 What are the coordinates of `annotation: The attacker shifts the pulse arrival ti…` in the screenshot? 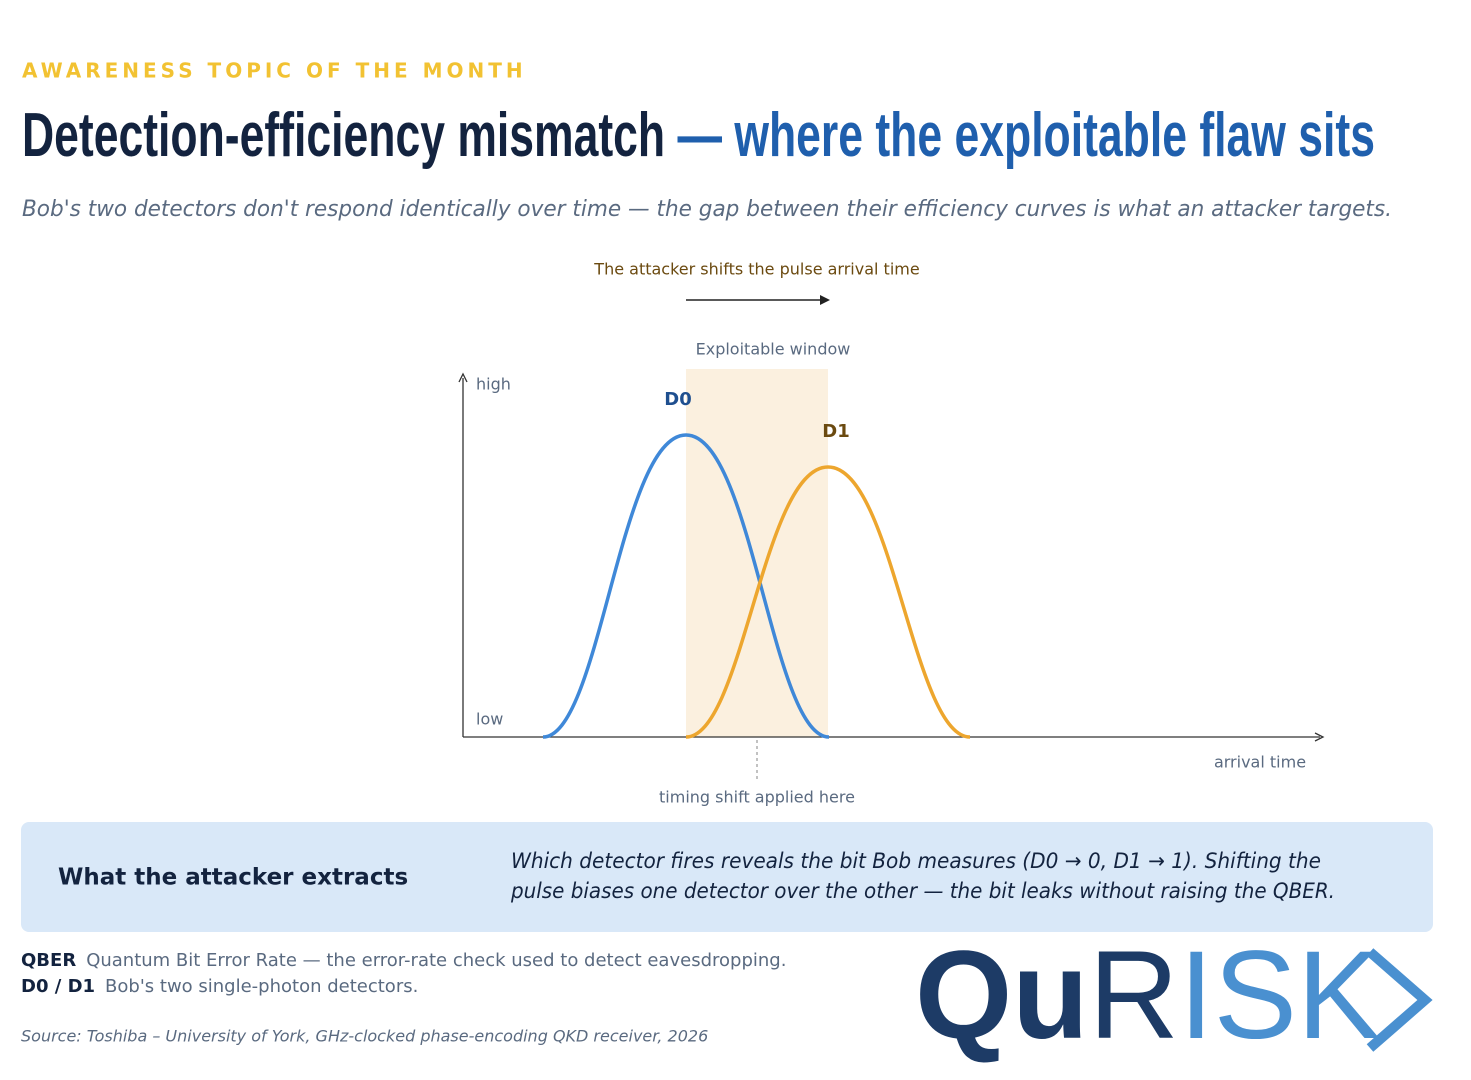 It's located at (756, 269).